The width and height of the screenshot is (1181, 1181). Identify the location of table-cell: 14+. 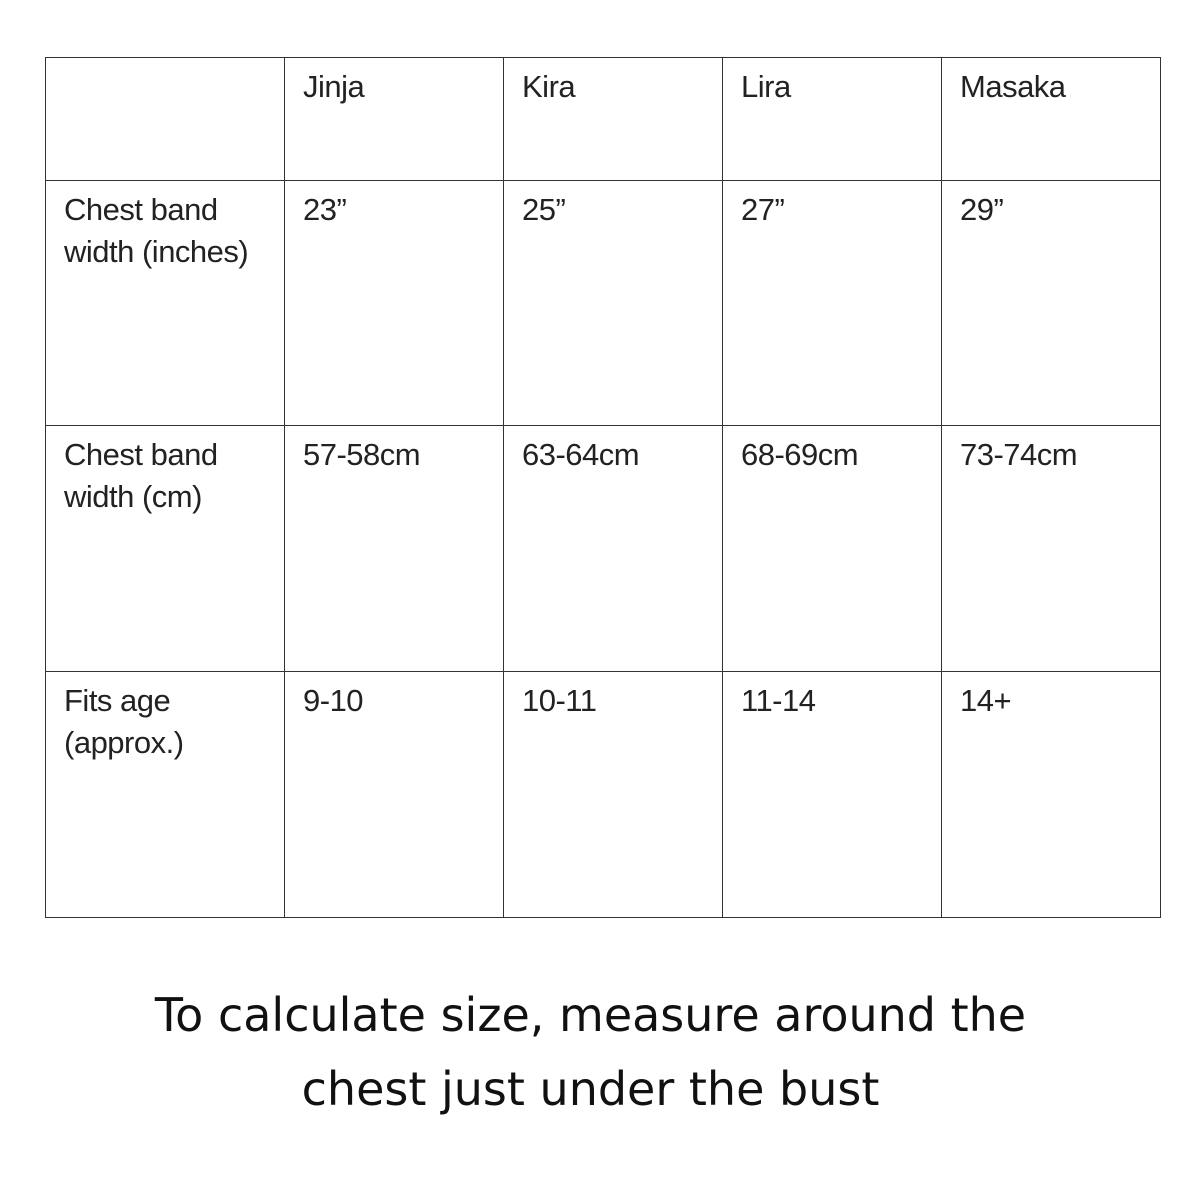
(1051, 794).